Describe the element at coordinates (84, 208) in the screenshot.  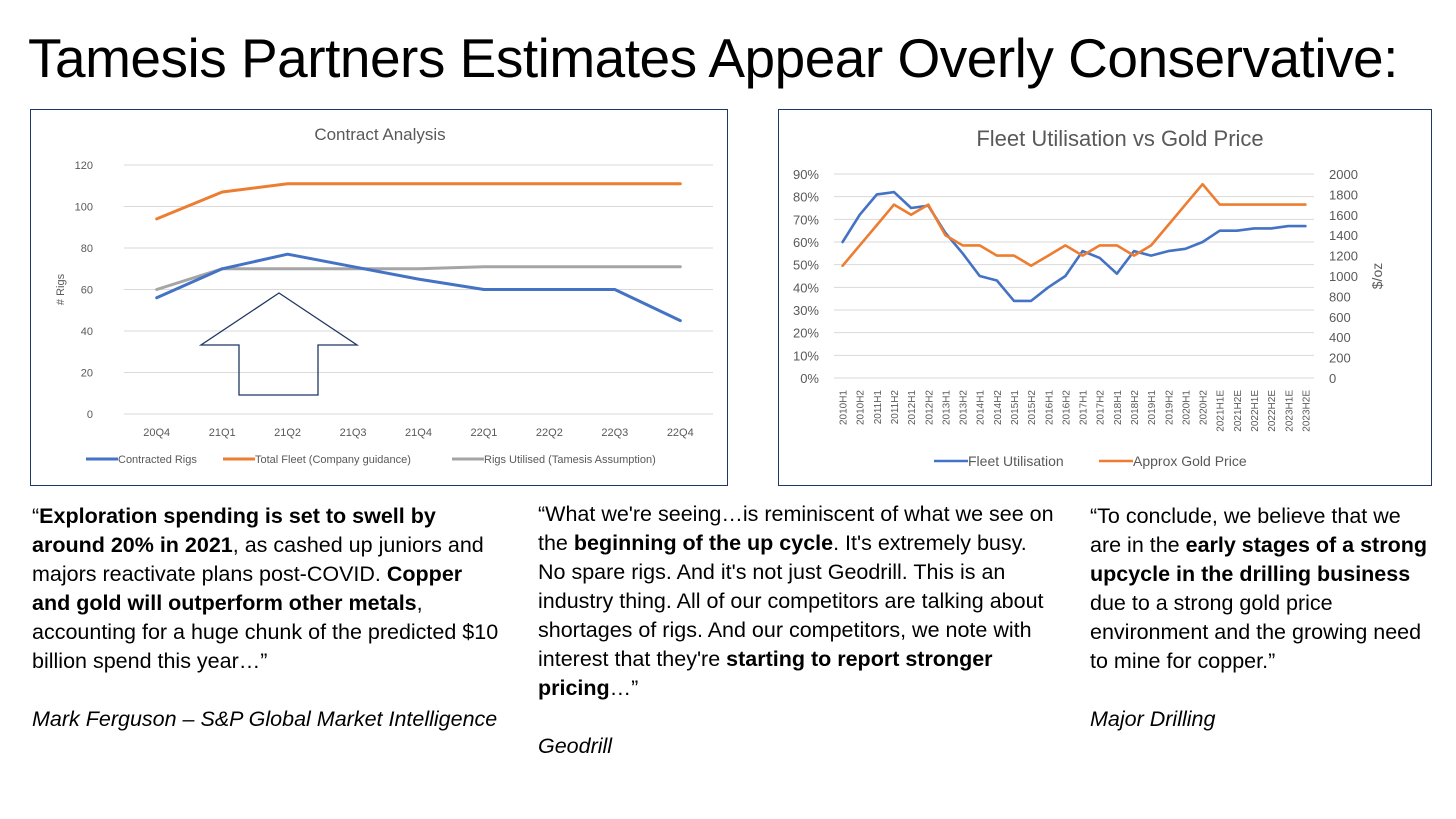
I see `y-tick-label: 100` at that location.